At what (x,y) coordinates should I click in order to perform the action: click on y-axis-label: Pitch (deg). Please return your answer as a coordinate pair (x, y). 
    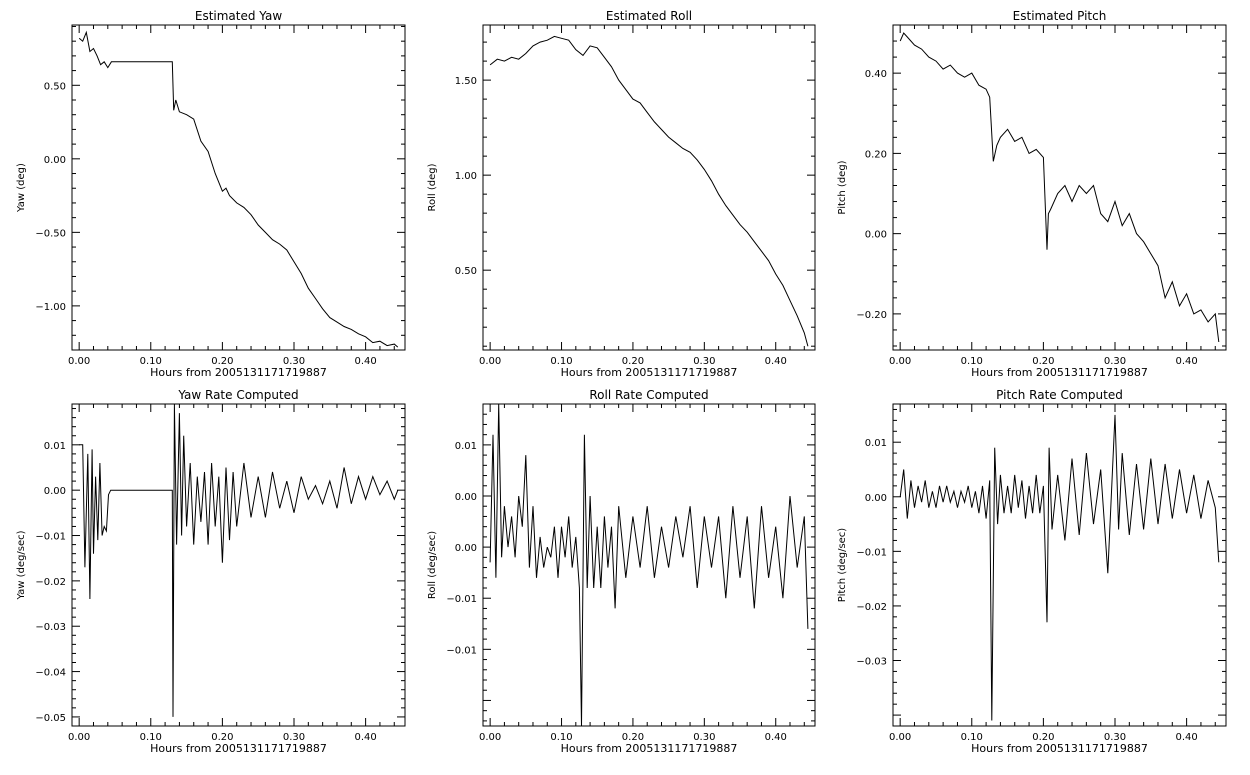
    Looking at the image, I should click on (842, 187).